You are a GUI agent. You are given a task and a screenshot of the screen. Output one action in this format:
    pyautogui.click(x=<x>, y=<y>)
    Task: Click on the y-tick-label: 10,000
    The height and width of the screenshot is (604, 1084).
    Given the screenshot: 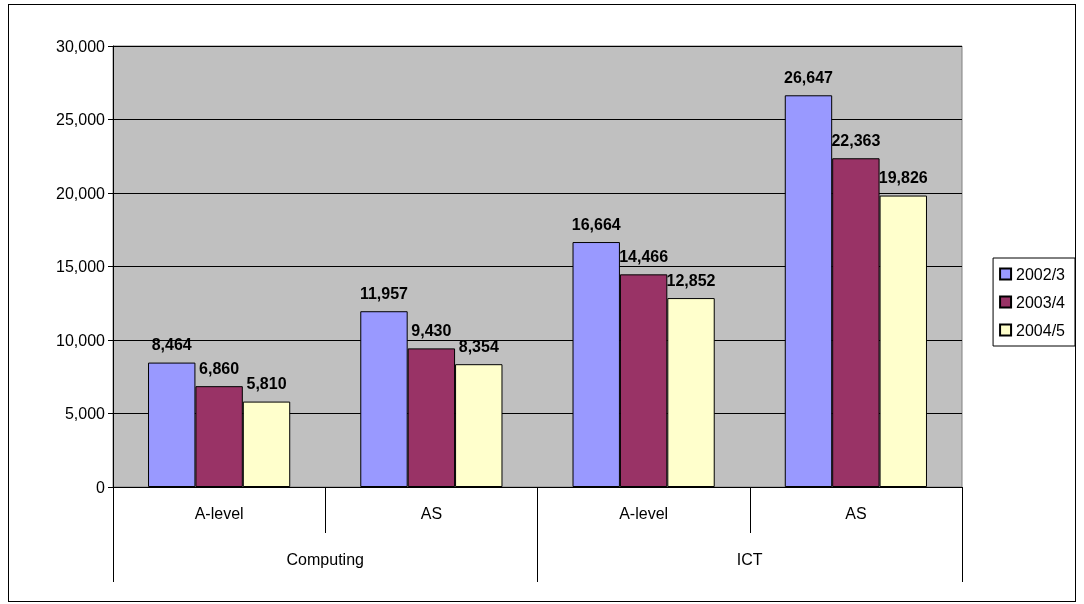 What is the action you would take?
    pyautogui.click(x=81, y=340)
    